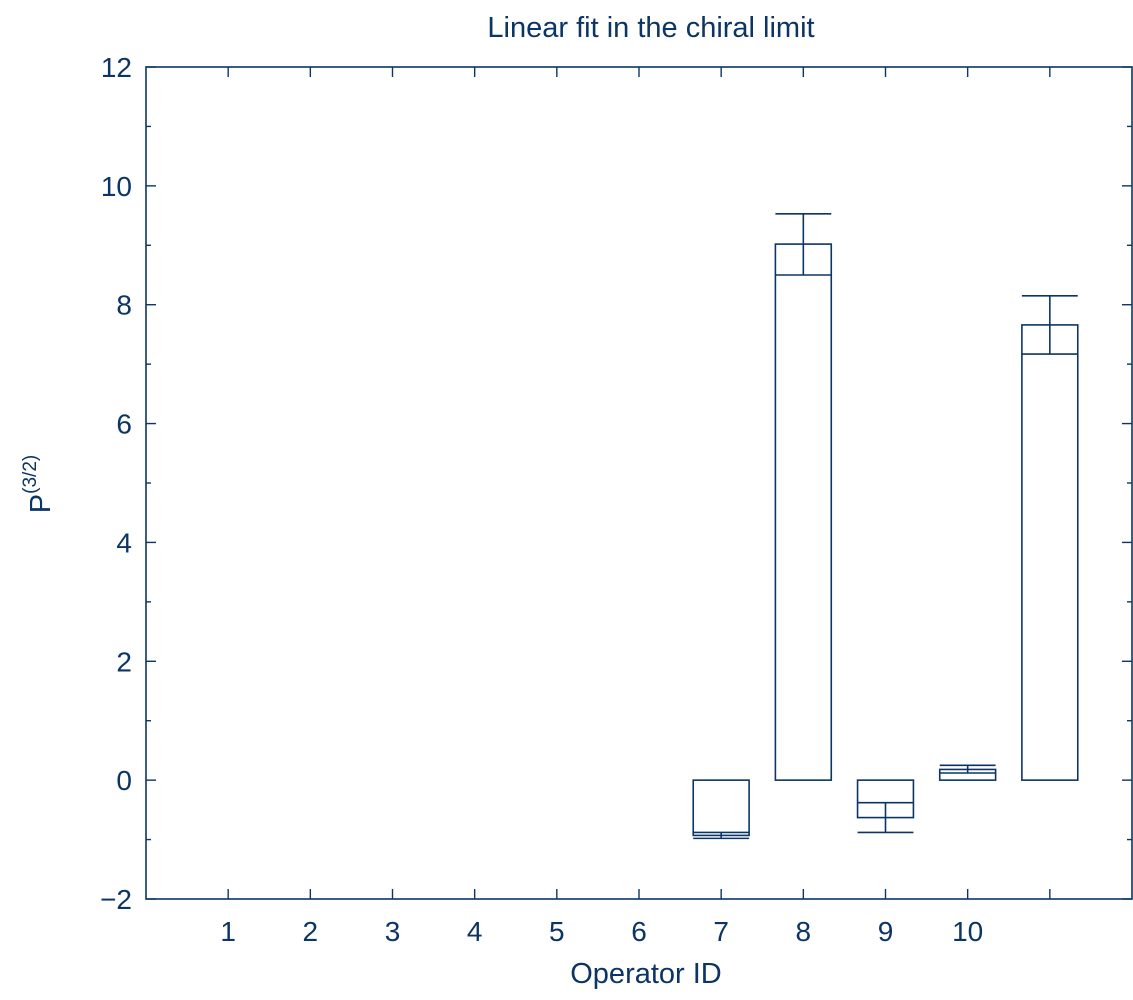 Image resolution: width=1133 pixels, height=1000 pixels. What do you see at coordinates (393, 931) in the screenshot?
I see `x-tick-label: 3` at bounding box center [393, 931].